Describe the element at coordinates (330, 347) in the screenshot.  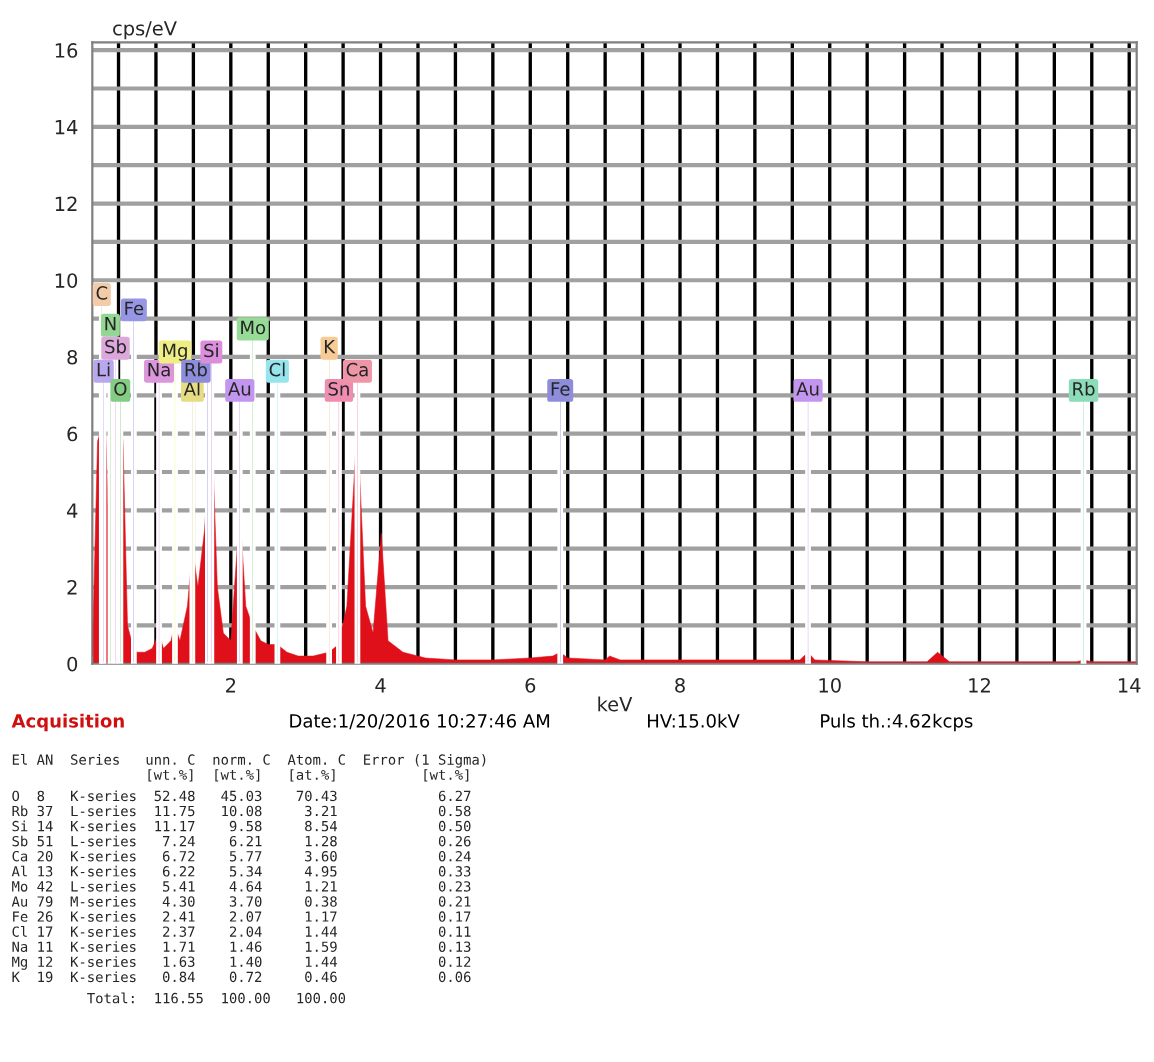
I see `data-label: K` at that location.